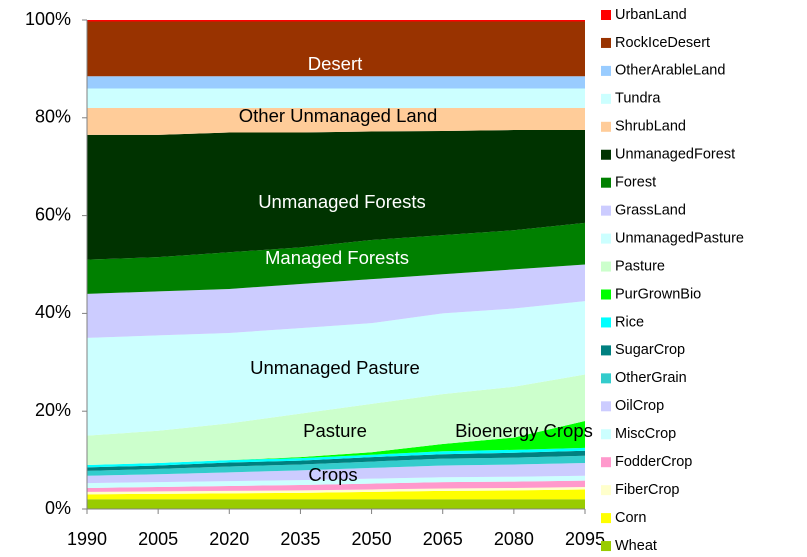  I want to click on annotation: Unmanaged Pasture, so click(335, 367).